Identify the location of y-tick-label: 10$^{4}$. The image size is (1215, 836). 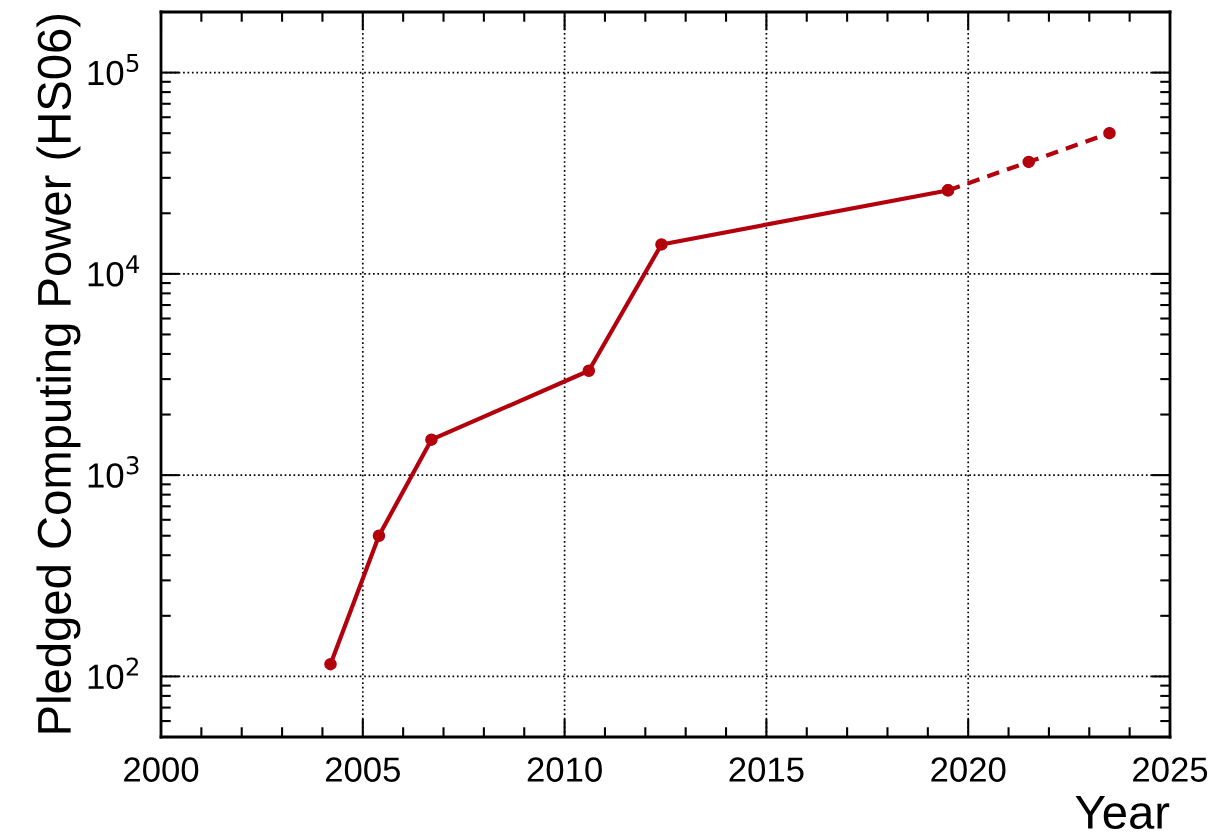
(114, 271).